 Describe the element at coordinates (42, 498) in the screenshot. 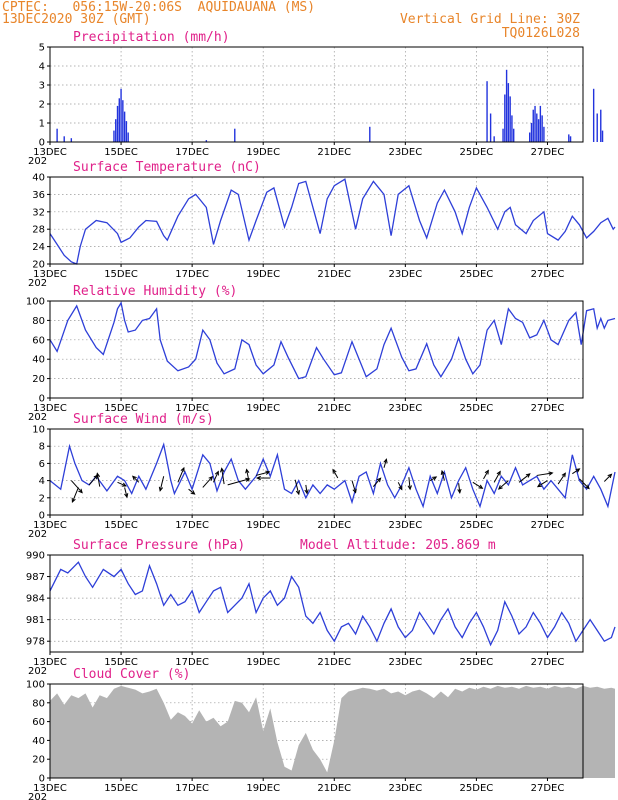

I see `y-tick-label: 2` at that location.